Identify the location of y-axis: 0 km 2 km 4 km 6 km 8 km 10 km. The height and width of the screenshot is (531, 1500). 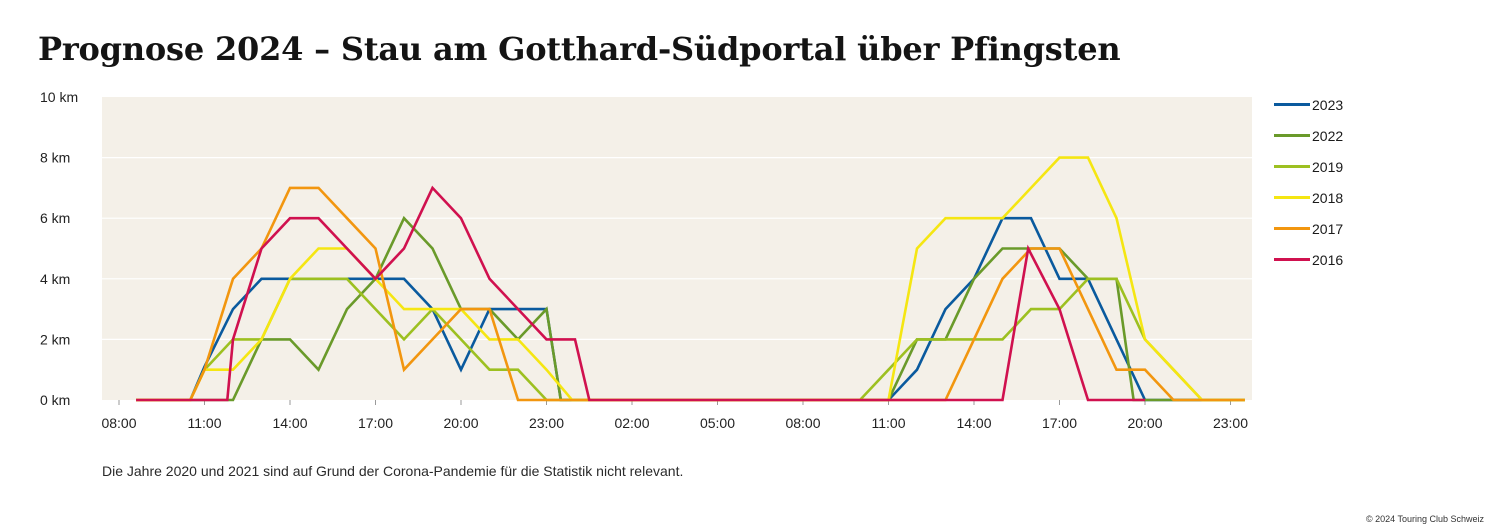
(59, 248).